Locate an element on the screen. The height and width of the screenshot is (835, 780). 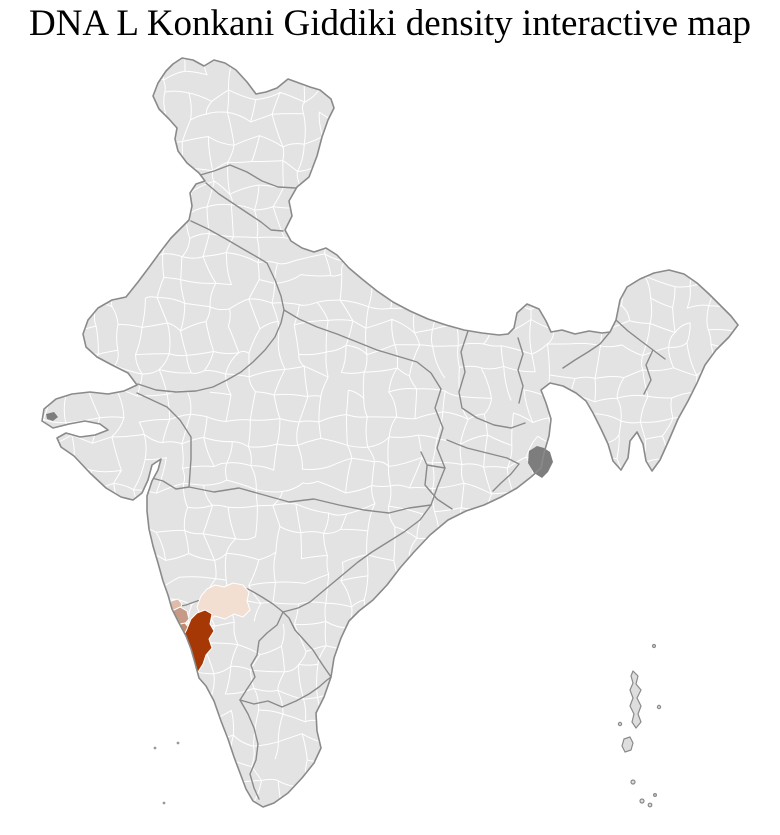
andaman-nicobar-islands is located at coordinates (639, 725).